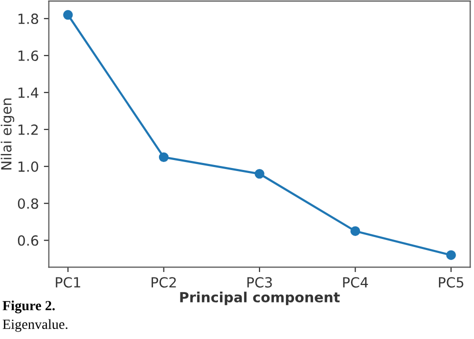  I want to click on y-tick-label: 0.8, so click(28, 203).